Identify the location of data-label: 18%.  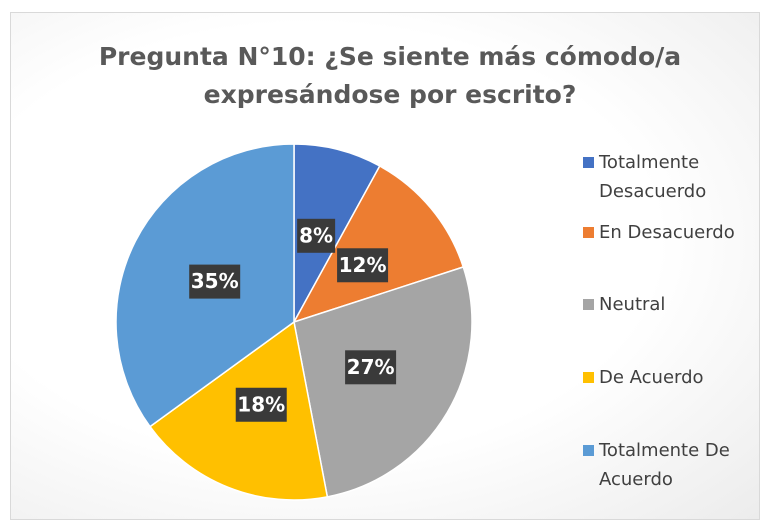
(261, 404).